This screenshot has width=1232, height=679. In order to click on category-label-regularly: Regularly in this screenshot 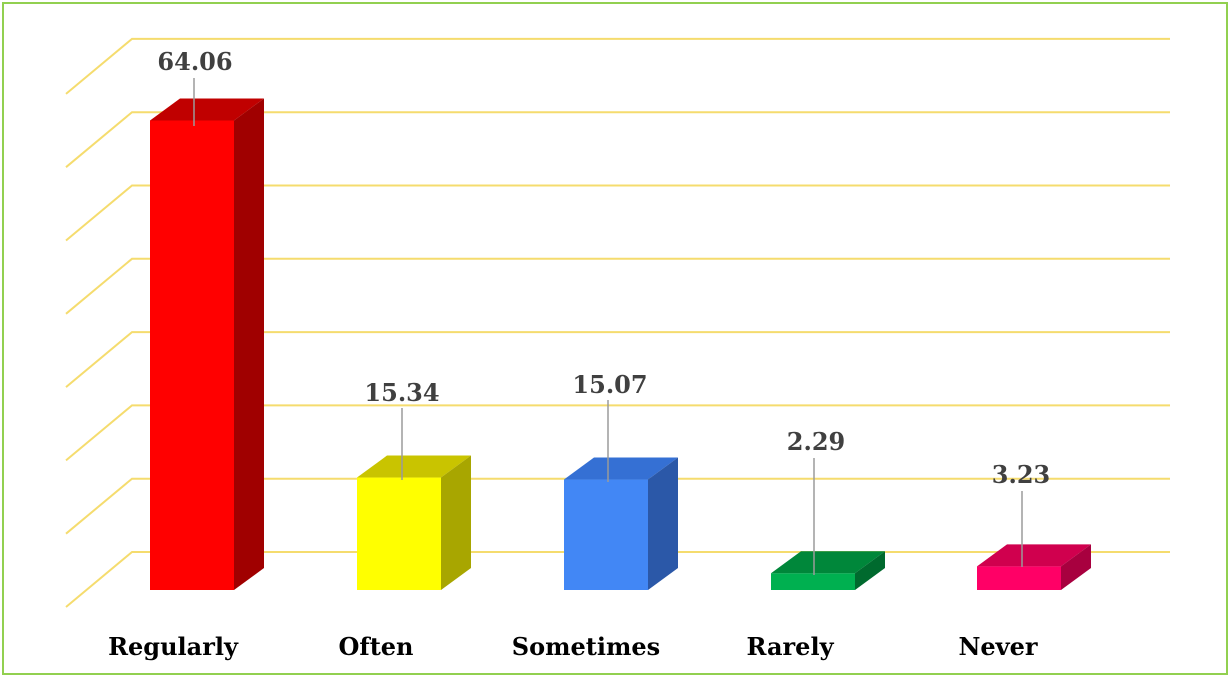, I will do `click(173, 646)`.